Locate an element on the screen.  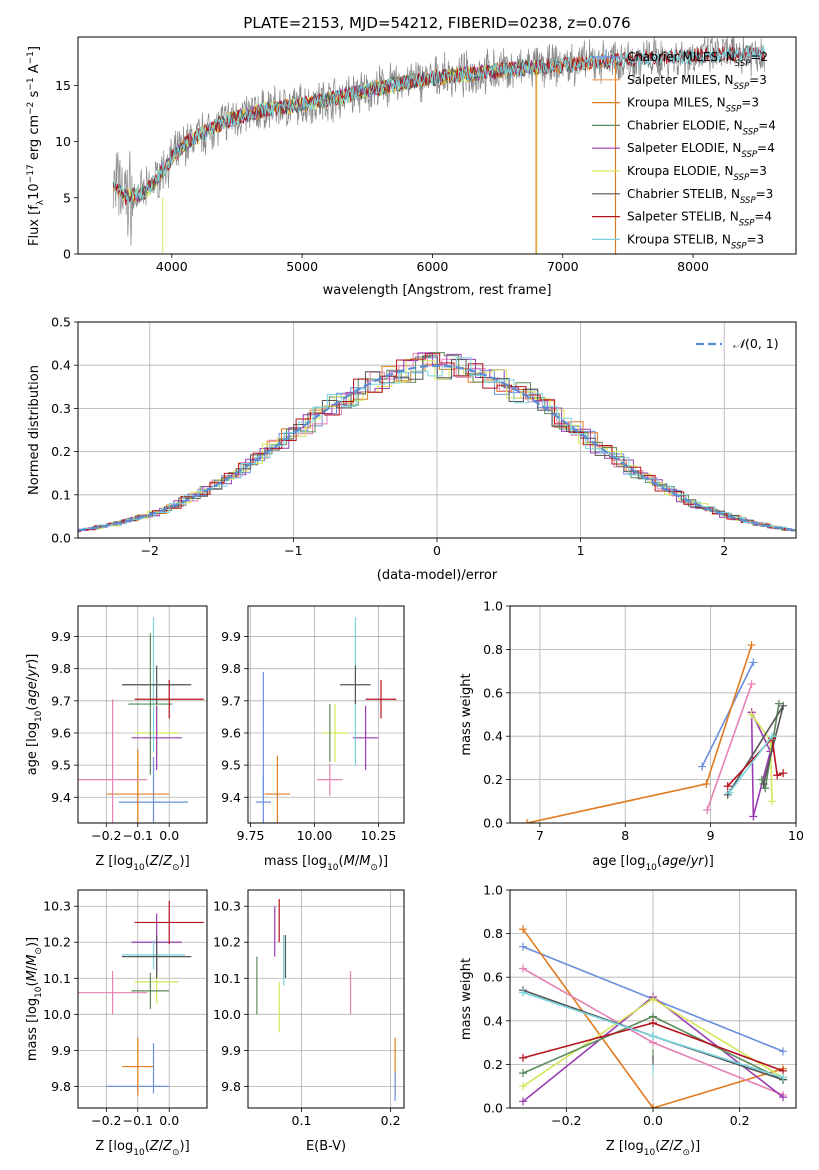
y-axis-label: mass weight is located at coordinates (466, 714).